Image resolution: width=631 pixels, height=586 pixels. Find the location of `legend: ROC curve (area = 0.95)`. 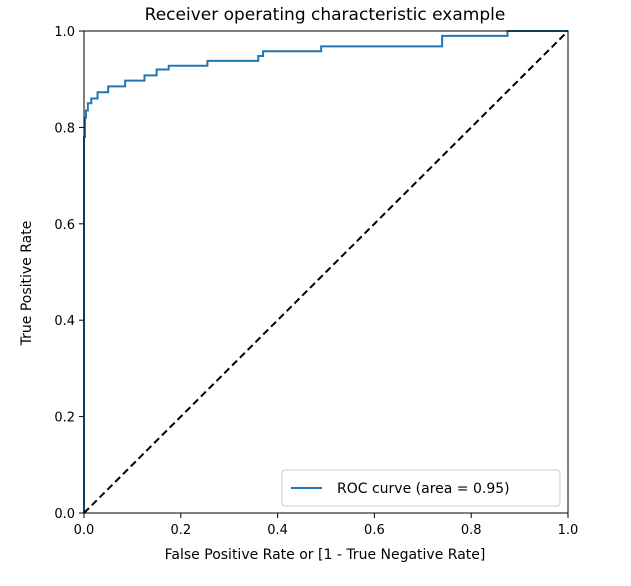

legend: ROC curve (area = 0.95) is located at coordinates (421, 488).